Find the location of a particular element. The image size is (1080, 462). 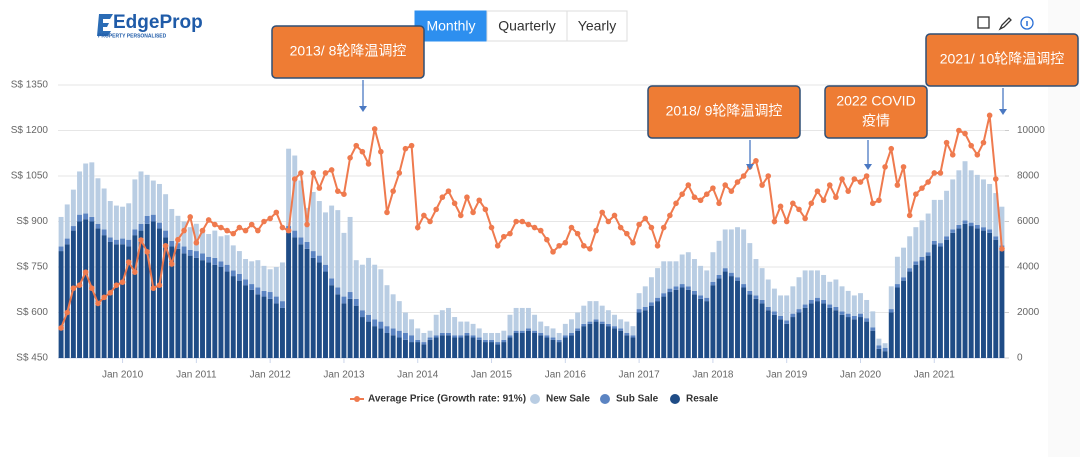

legend-label: Average Price (Growth rate: 91%) is located at coordinates (447, 399).